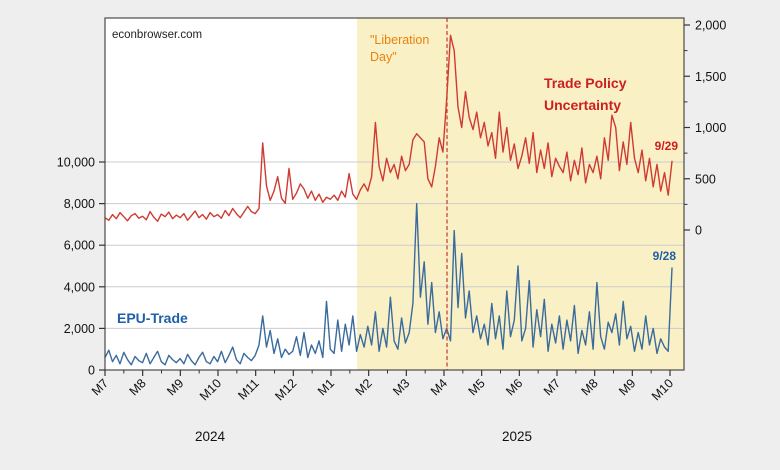 This screenshot has width=780, height=470. I want to click on tpu-series-label-line2: Uncertainty, so click(582, 105).